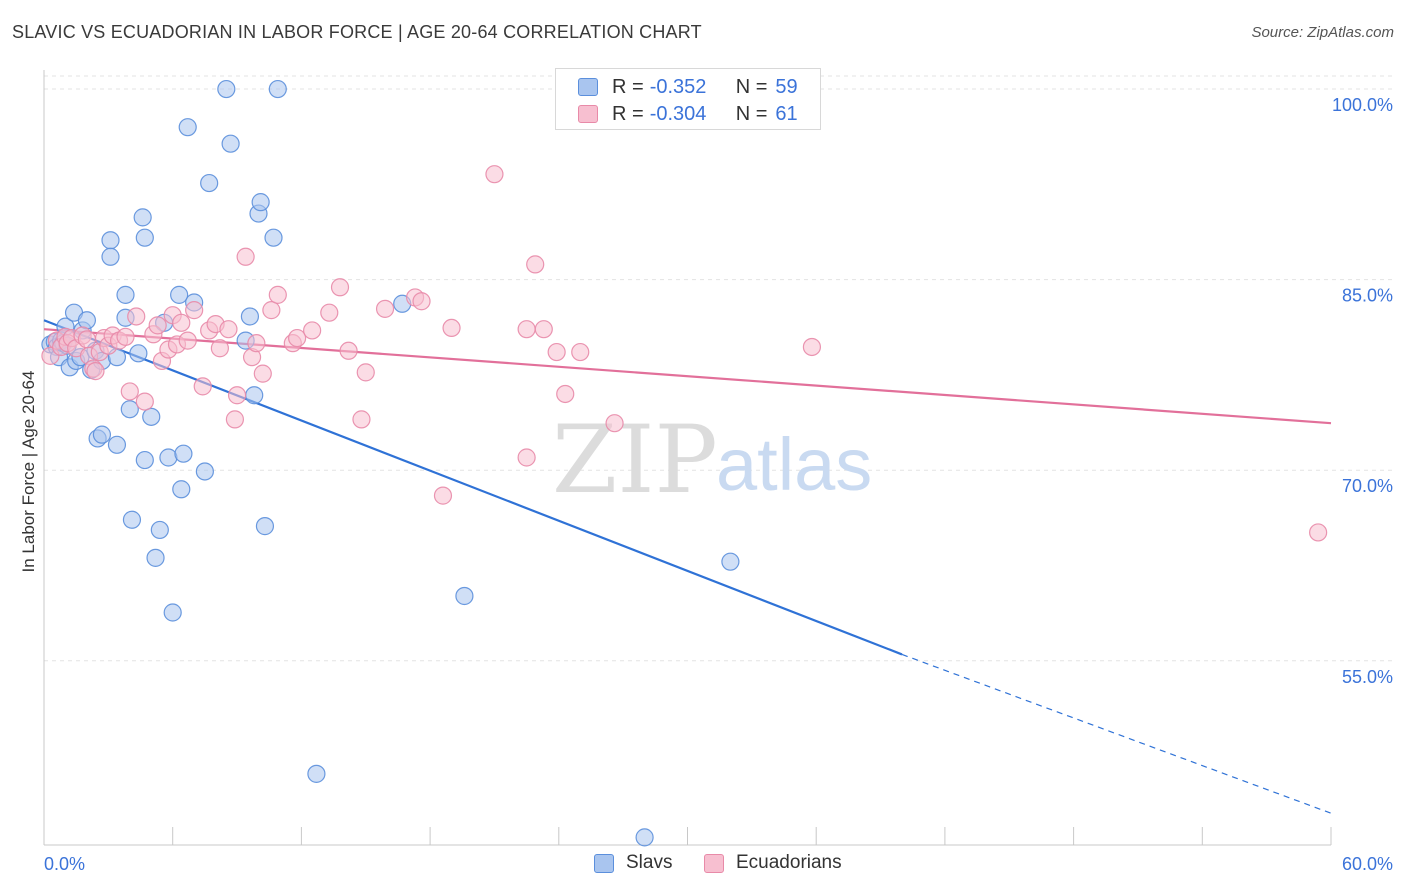 Image resolution: width=1406 pixels, height=892 pixels. I want to click on x-tick-label-start: 0.0%, so click(64, 864).